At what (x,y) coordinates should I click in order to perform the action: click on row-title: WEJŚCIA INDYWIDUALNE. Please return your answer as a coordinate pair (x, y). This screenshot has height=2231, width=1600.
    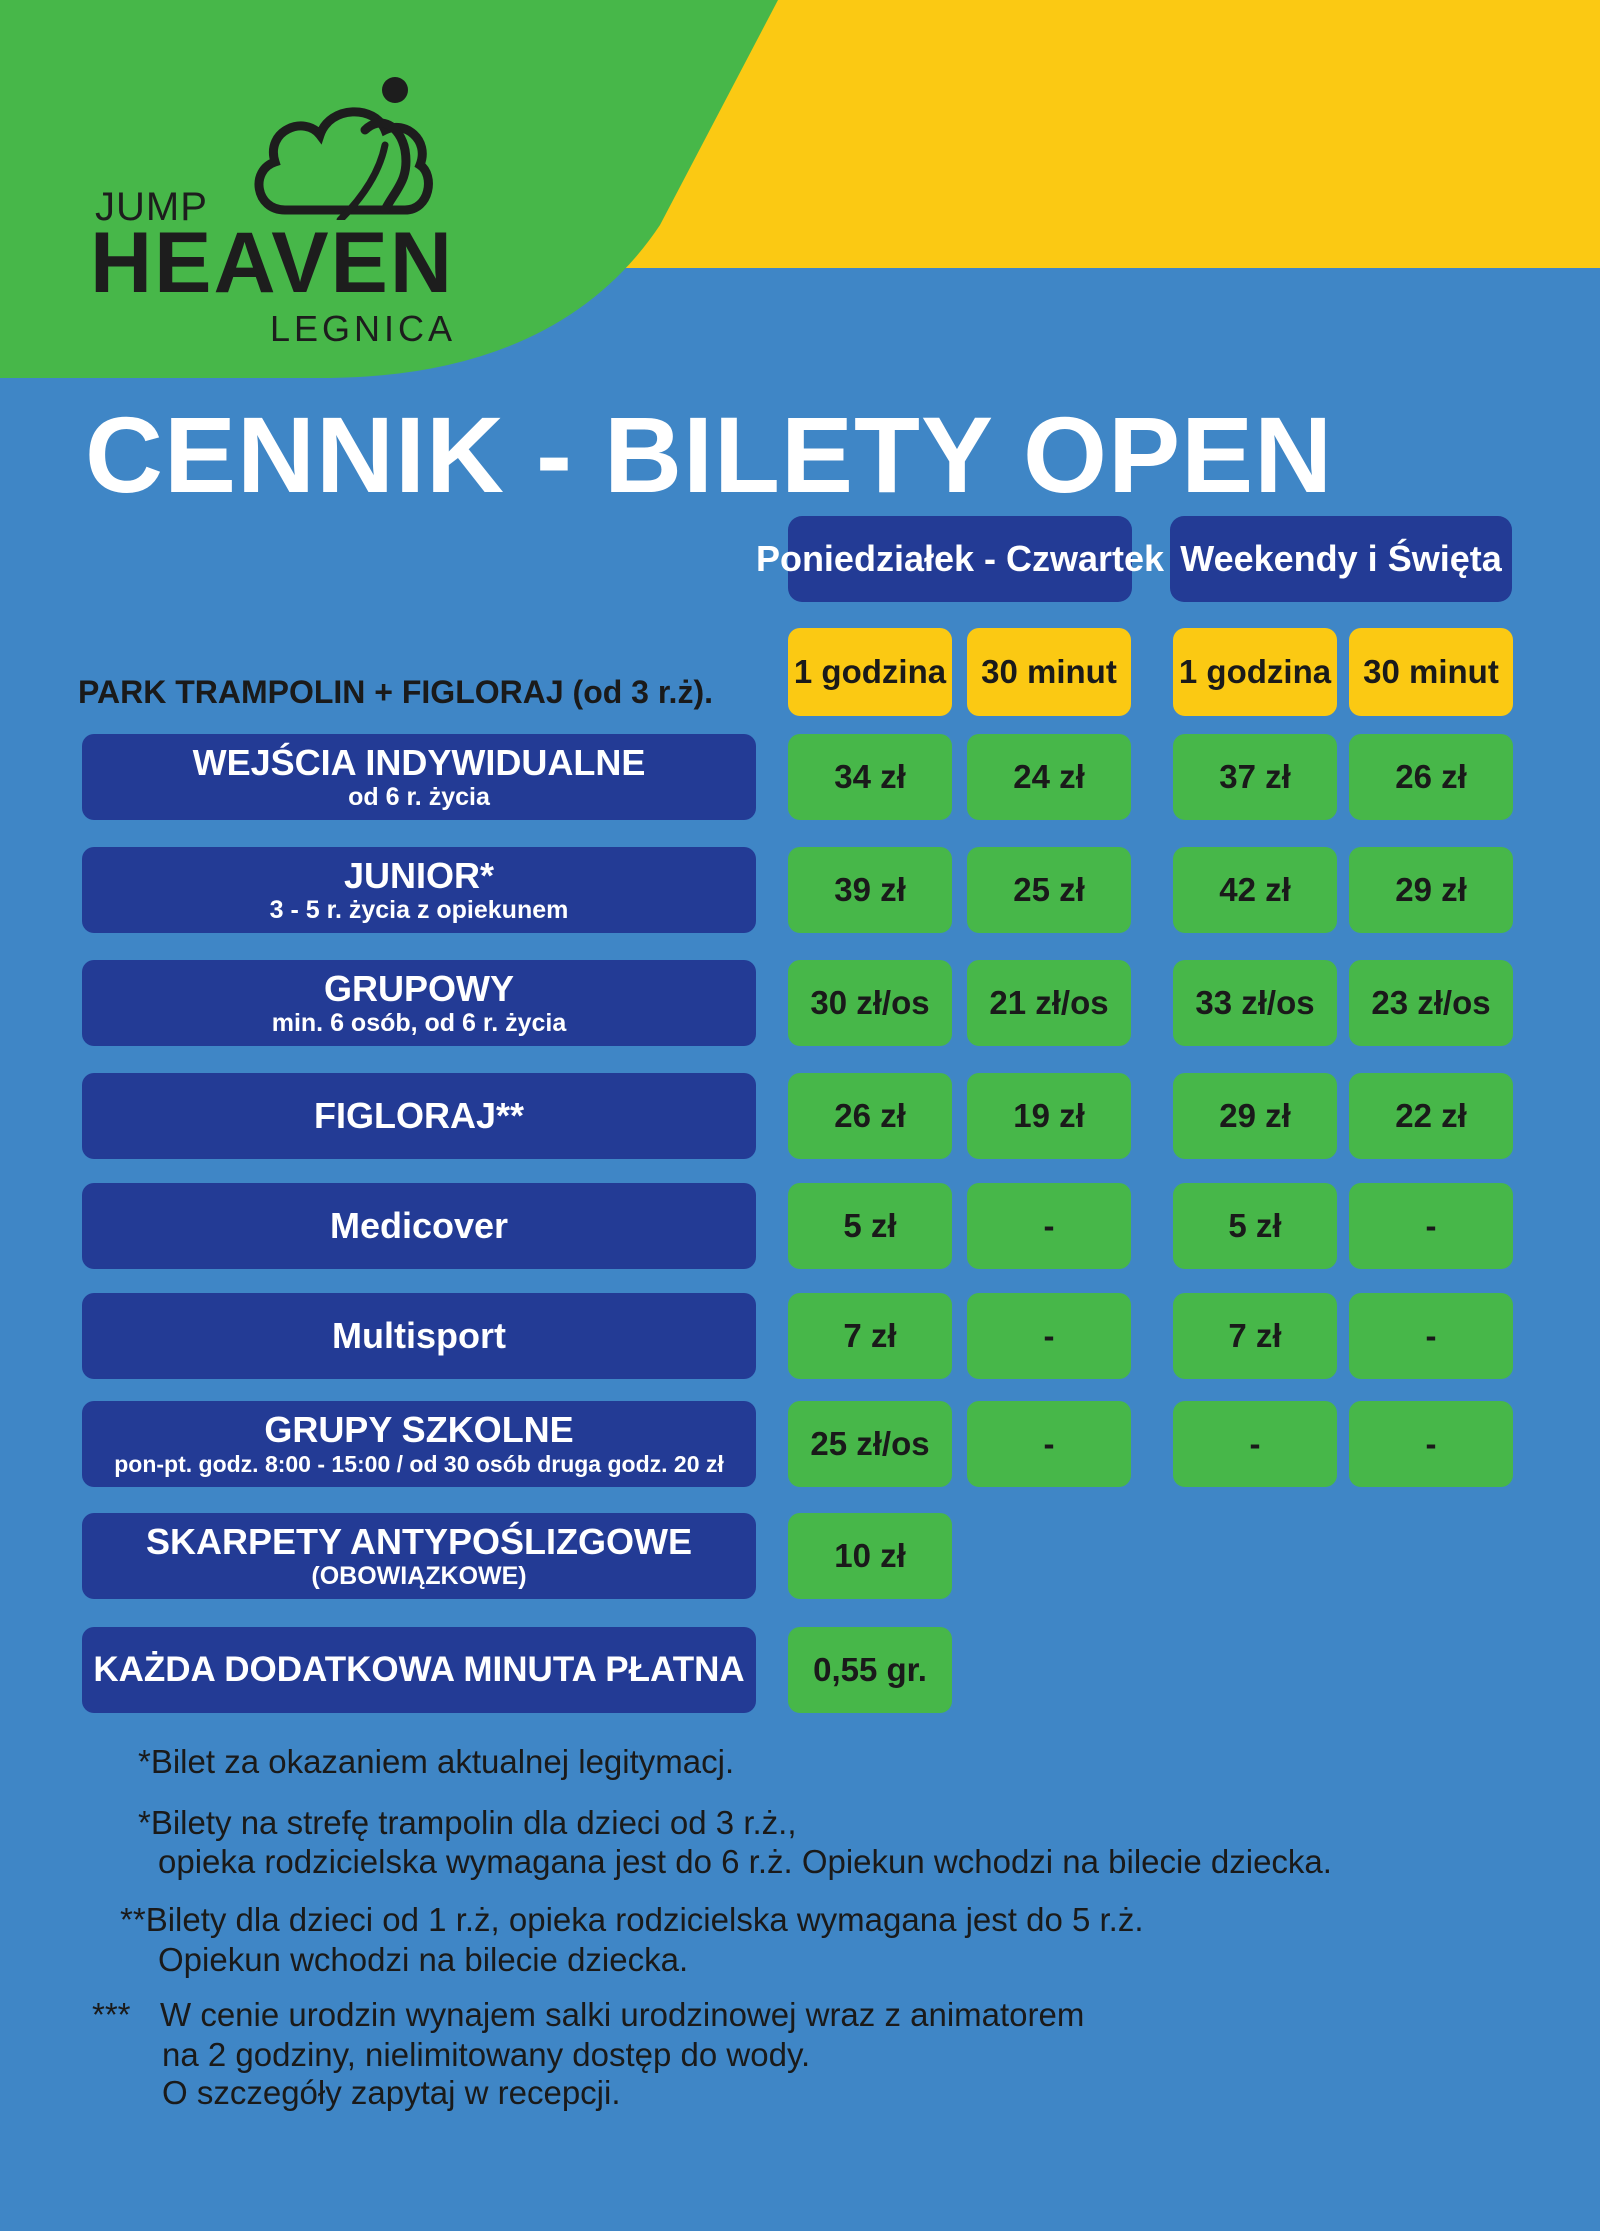
    Looking at the image, I should click on (419, 762).